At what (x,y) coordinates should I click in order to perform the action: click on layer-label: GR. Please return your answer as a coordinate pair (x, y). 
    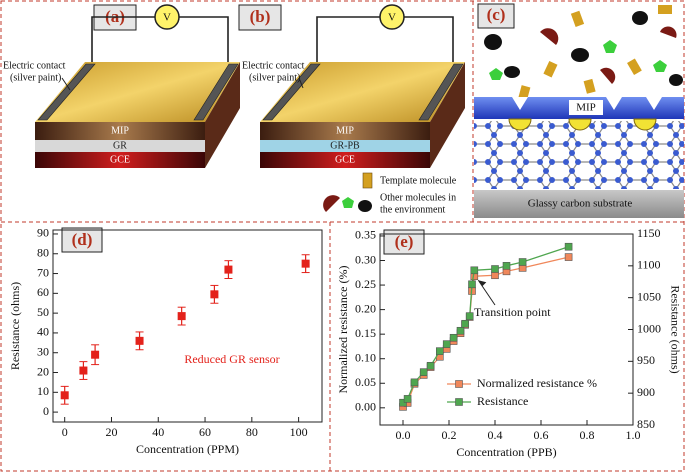
    Looking at the image, I should click on (120, 145).